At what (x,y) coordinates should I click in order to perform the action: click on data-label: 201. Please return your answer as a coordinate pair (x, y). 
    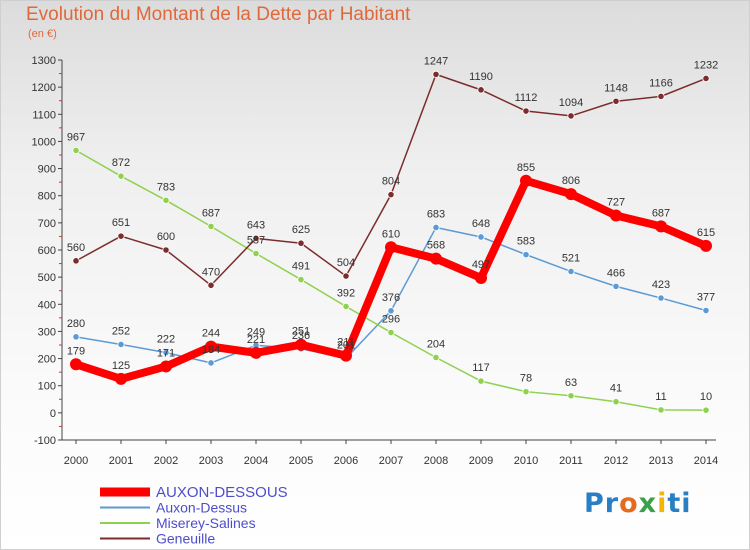
    Looking at the image, I should click on (346, 345).